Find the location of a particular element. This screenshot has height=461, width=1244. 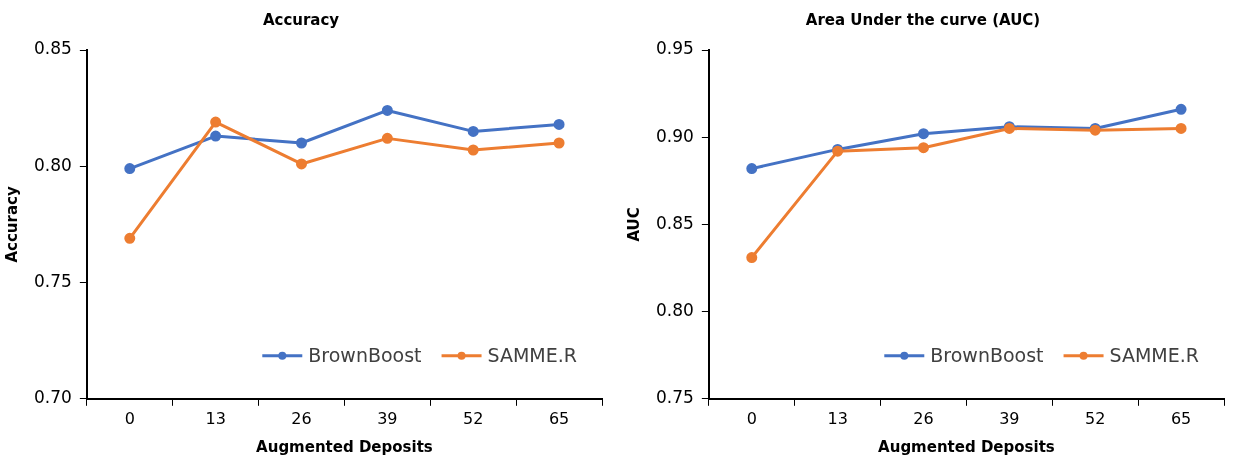

chart-title: Area Under the curve (AUC) is located at coordinates (923, 19).